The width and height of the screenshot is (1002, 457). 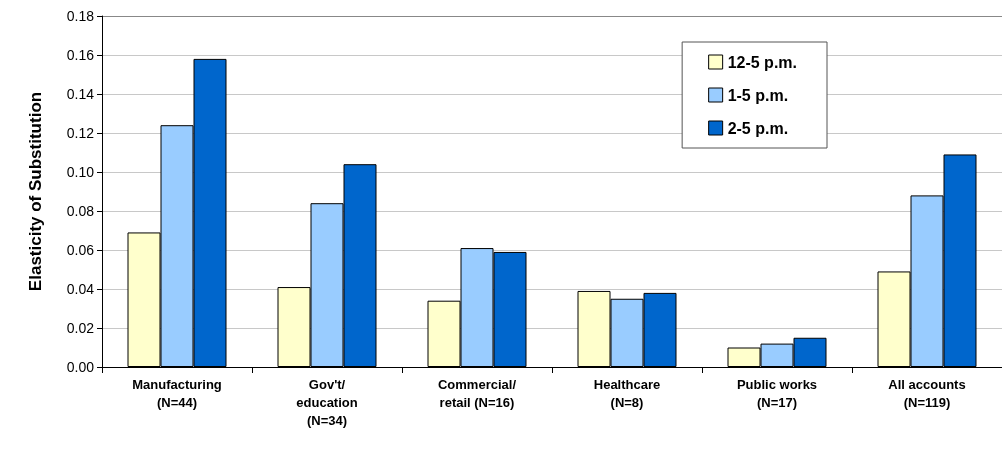 What do you see at coordinates (80, 55) in the screenshot?
I see `y-tick-label: 0.16` at bounding box center [80, 55].